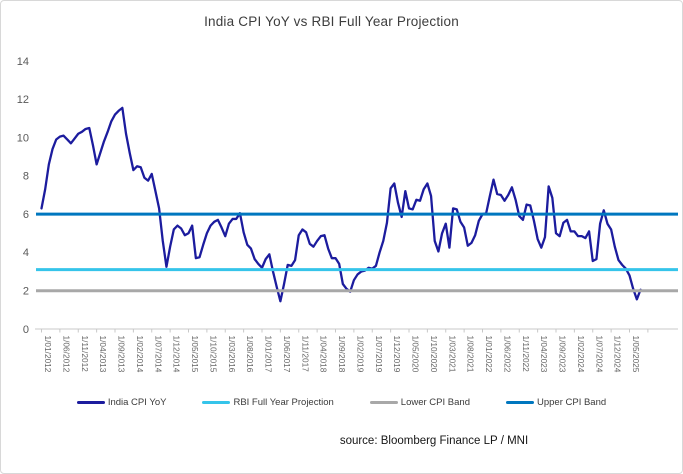 The width and height of the screenshot is (683, 474). What do you see at coordinates (471, 354) in the screenshot?
I see `svg-text: 1/08/2021` at bounding box center [471, 354].